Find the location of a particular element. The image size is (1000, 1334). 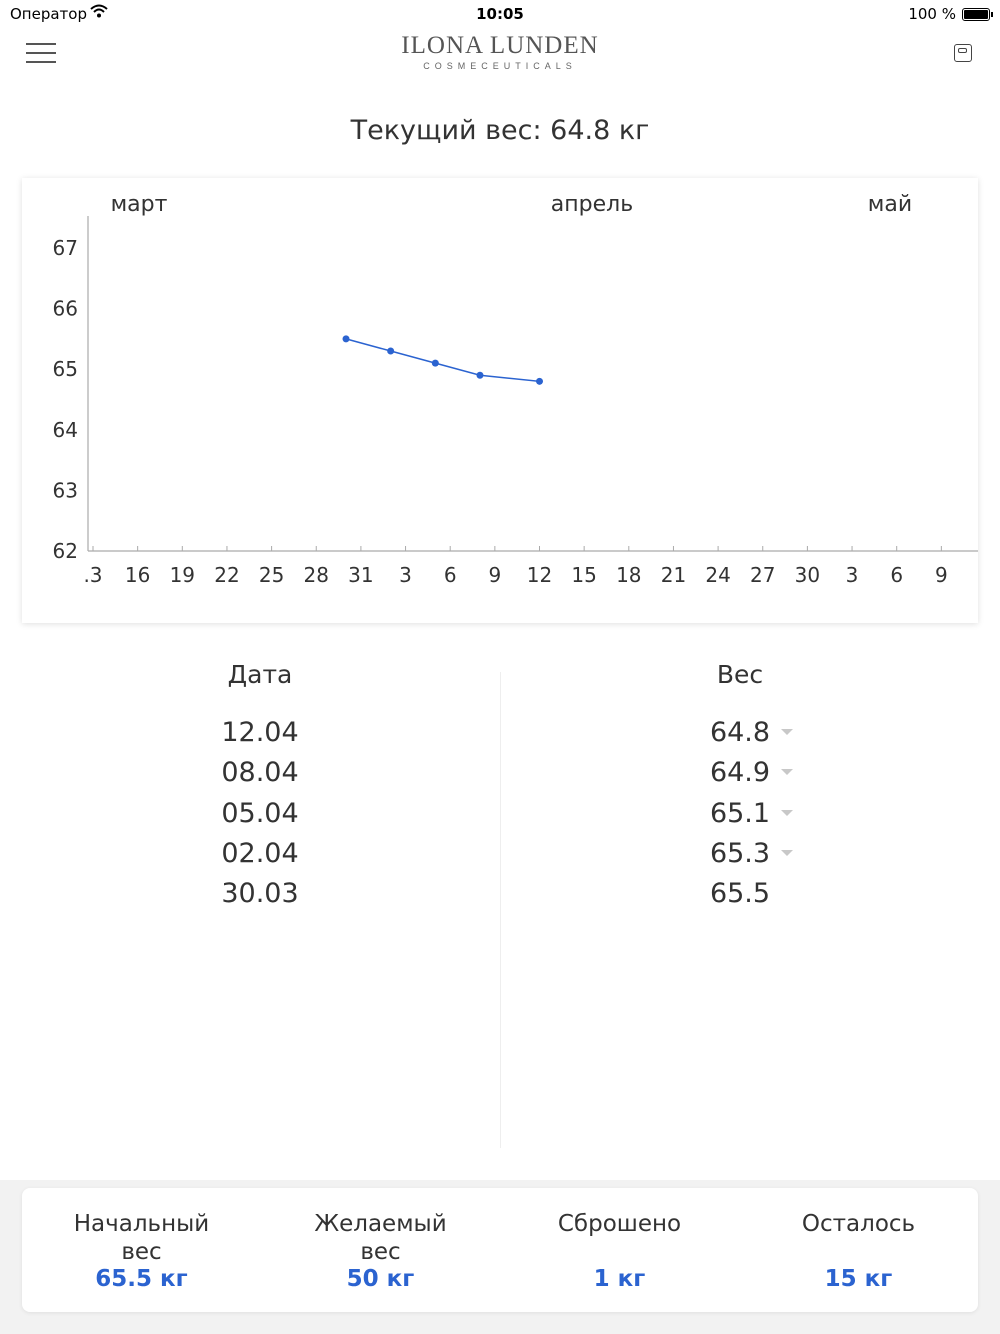

x-tick-label: .3 is located at coordinates (92, 575).